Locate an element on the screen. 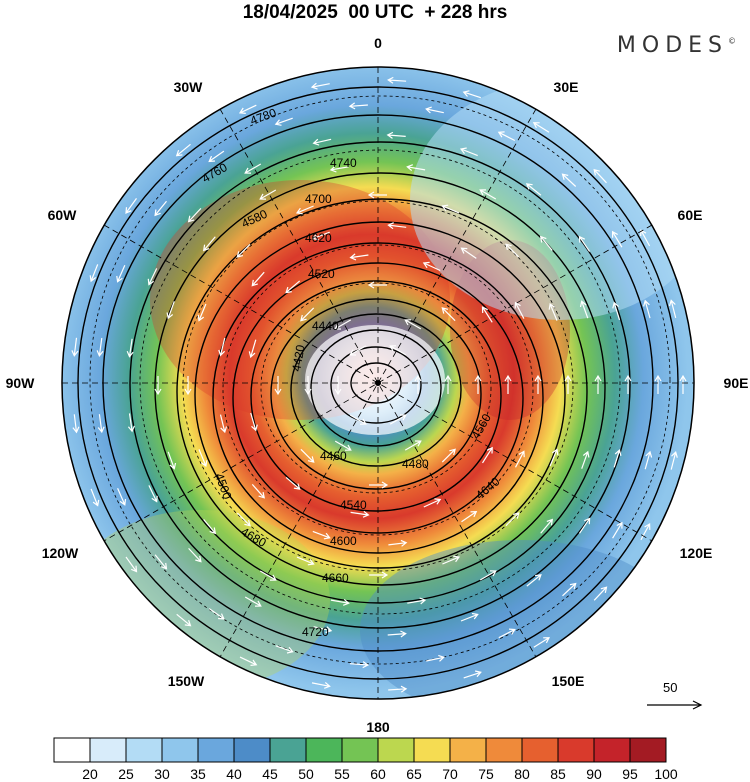 Image resolution: width=750 pixels, height=782 pixels. colorbar-tick-label: 50 is located at coordinates (306, 774).